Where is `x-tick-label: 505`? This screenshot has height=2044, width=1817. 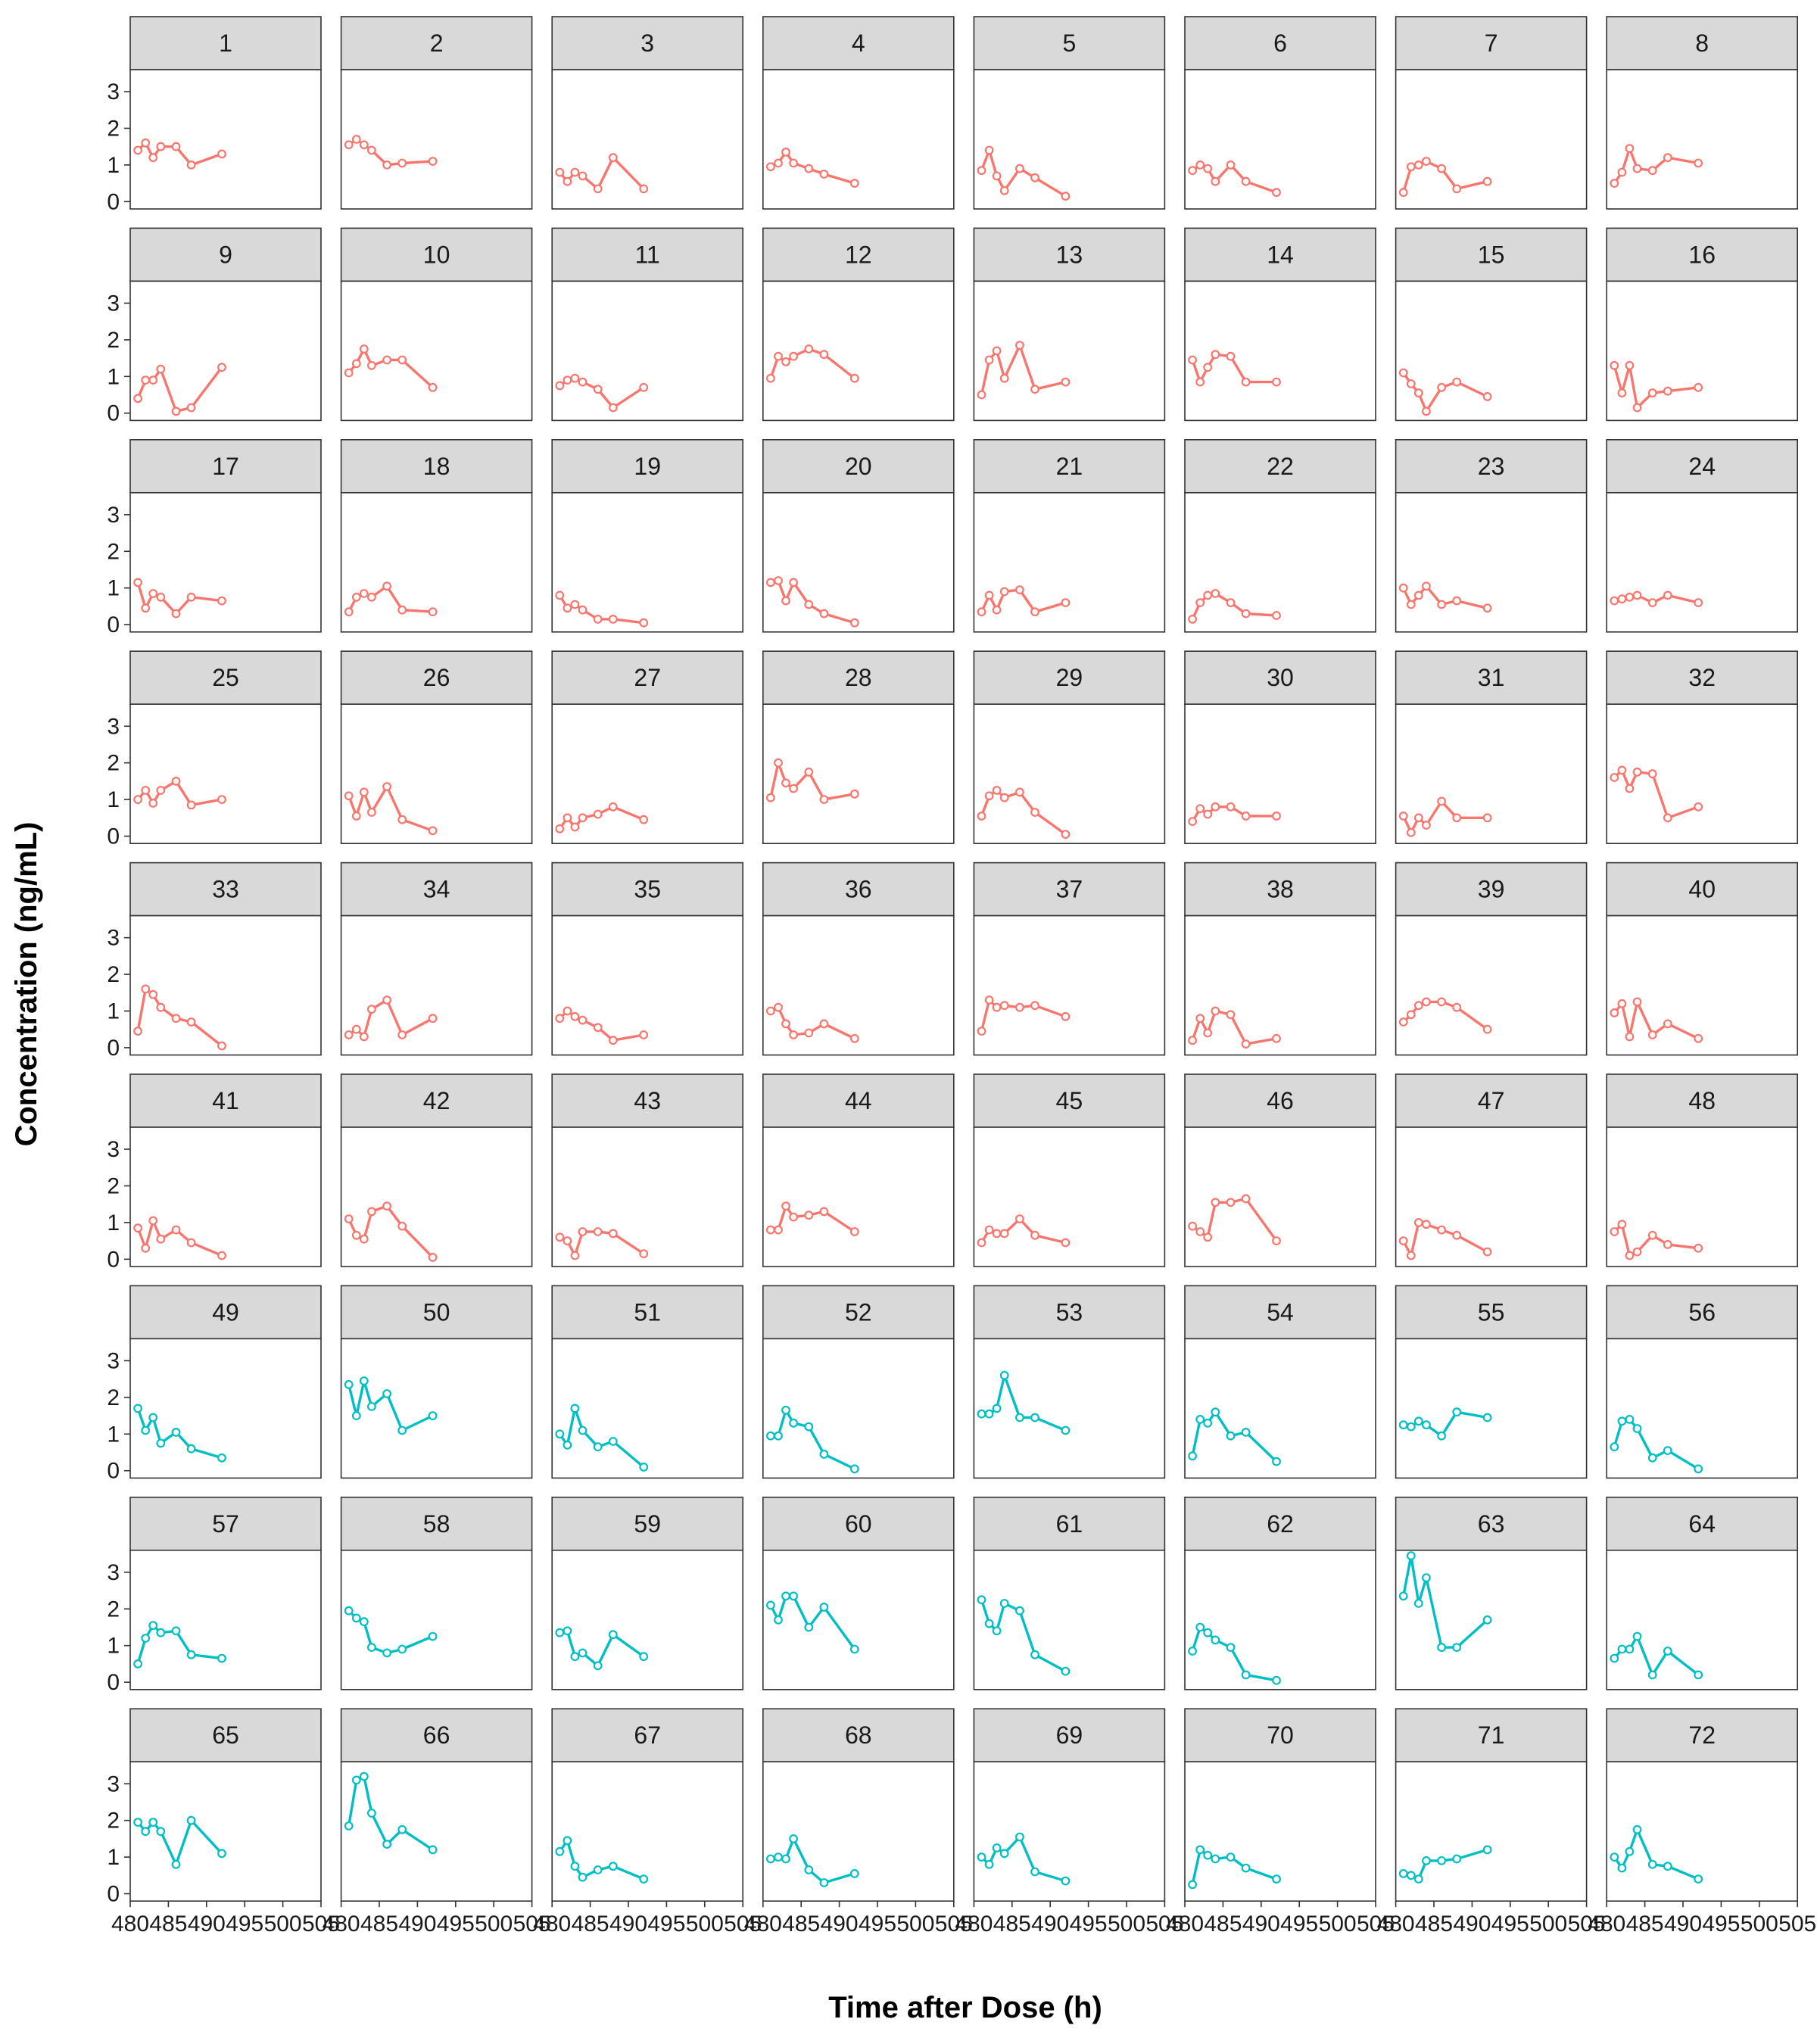 x-tick-label: 505 is located at coordinates (532, 1925).